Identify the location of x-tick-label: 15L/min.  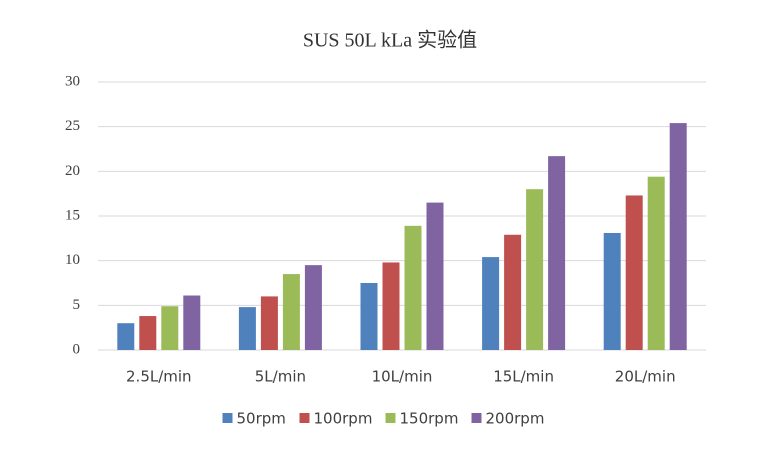
(523, 377).